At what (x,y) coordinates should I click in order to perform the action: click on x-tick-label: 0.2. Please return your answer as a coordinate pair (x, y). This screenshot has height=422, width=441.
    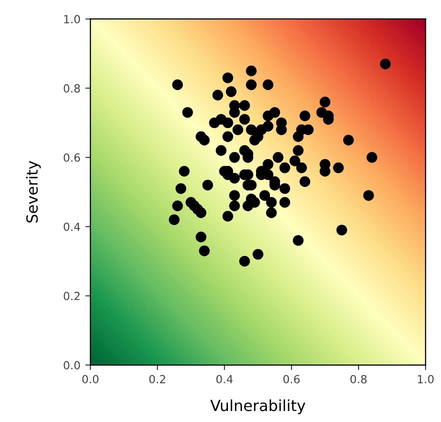
    Looking at the image, I should click on (157, 379).